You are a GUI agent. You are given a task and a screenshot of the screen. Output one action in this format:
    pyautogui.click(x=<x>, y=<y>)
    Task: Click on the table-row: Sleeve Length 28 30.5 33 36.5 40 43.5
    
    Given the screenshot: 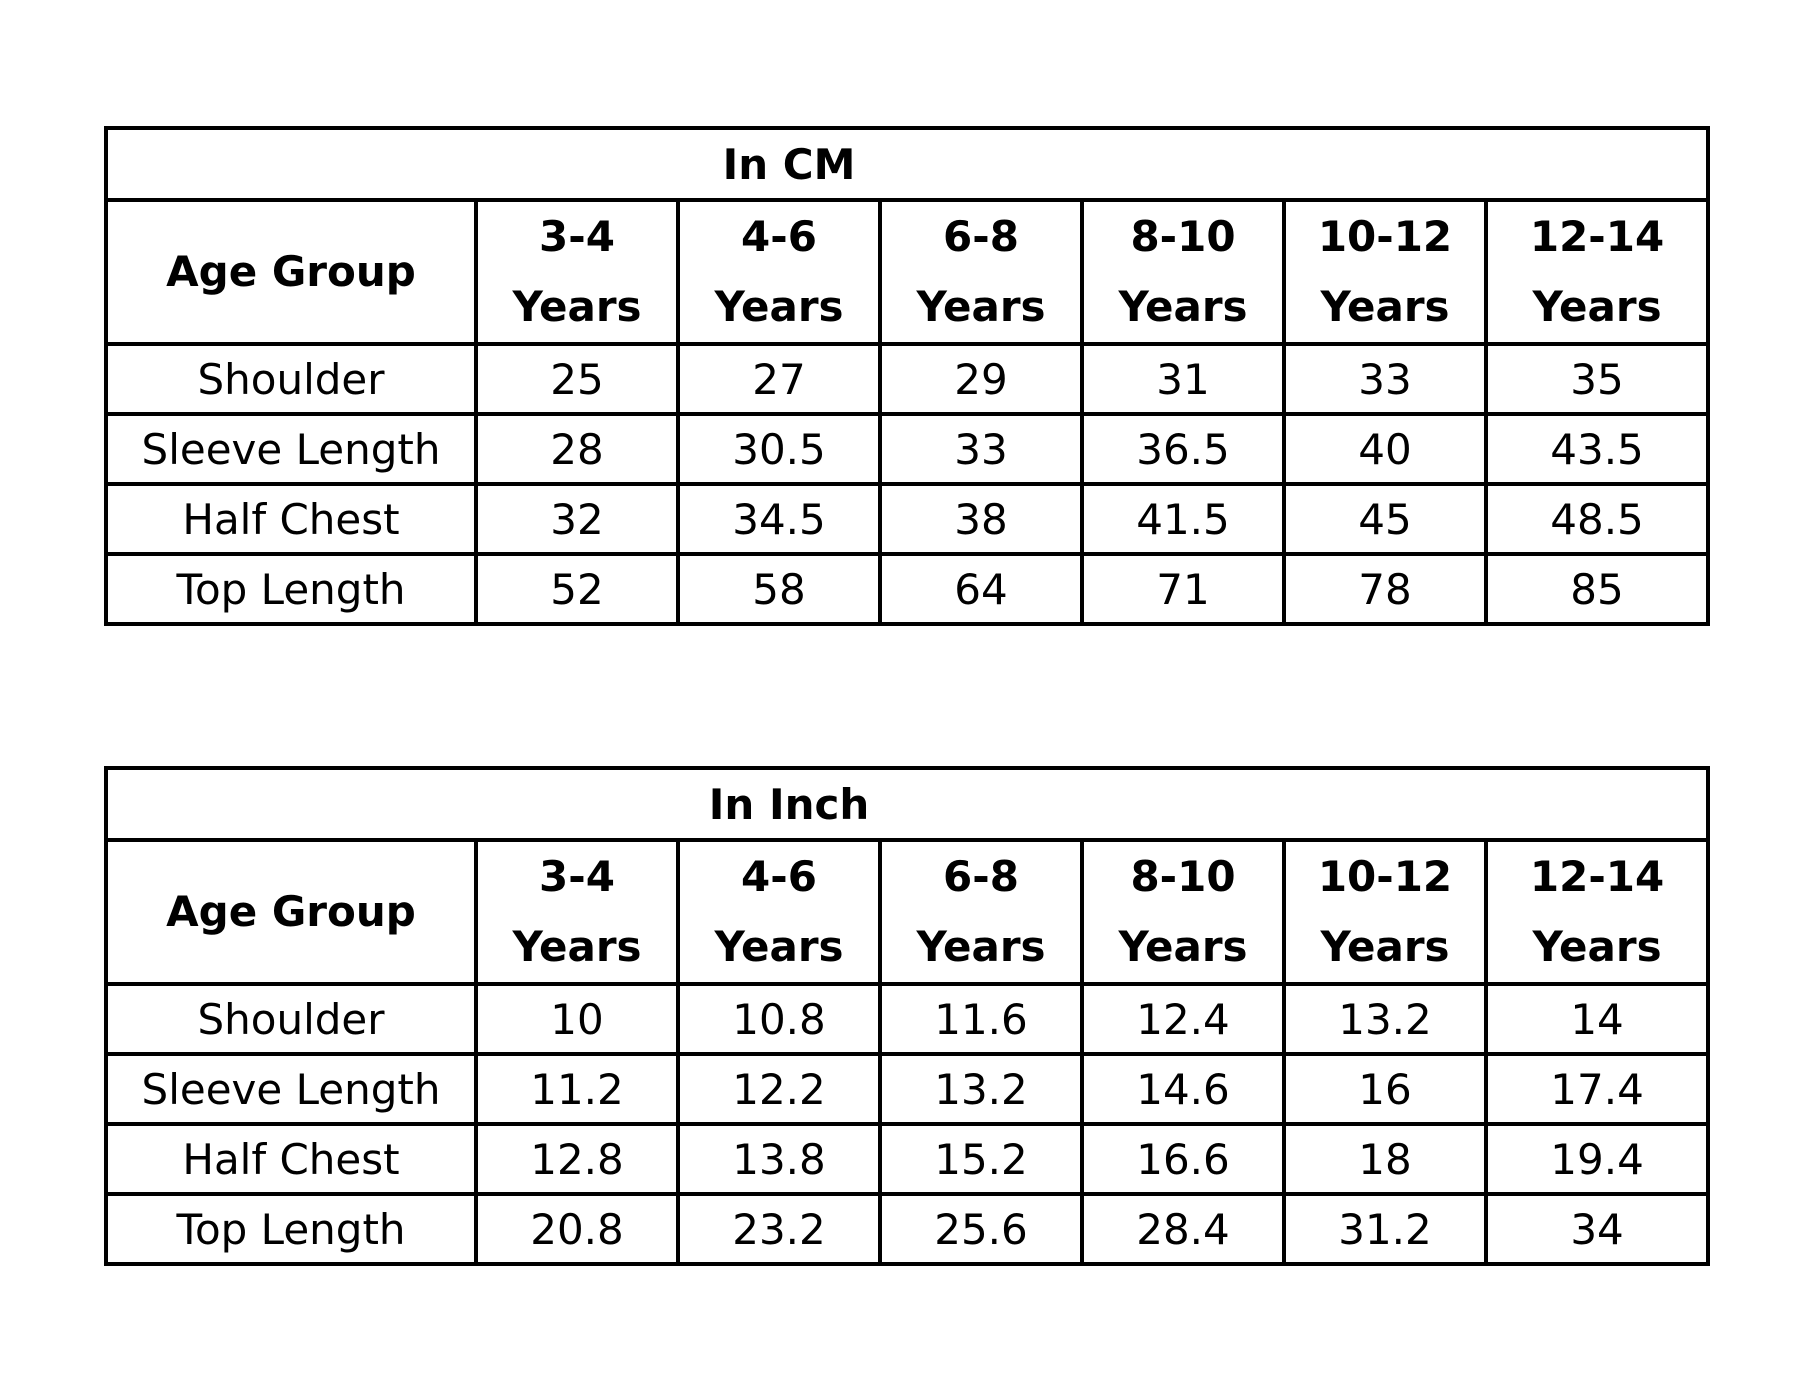 What is the action you would take?
    pyautogui.click(x=907, y=449)
    